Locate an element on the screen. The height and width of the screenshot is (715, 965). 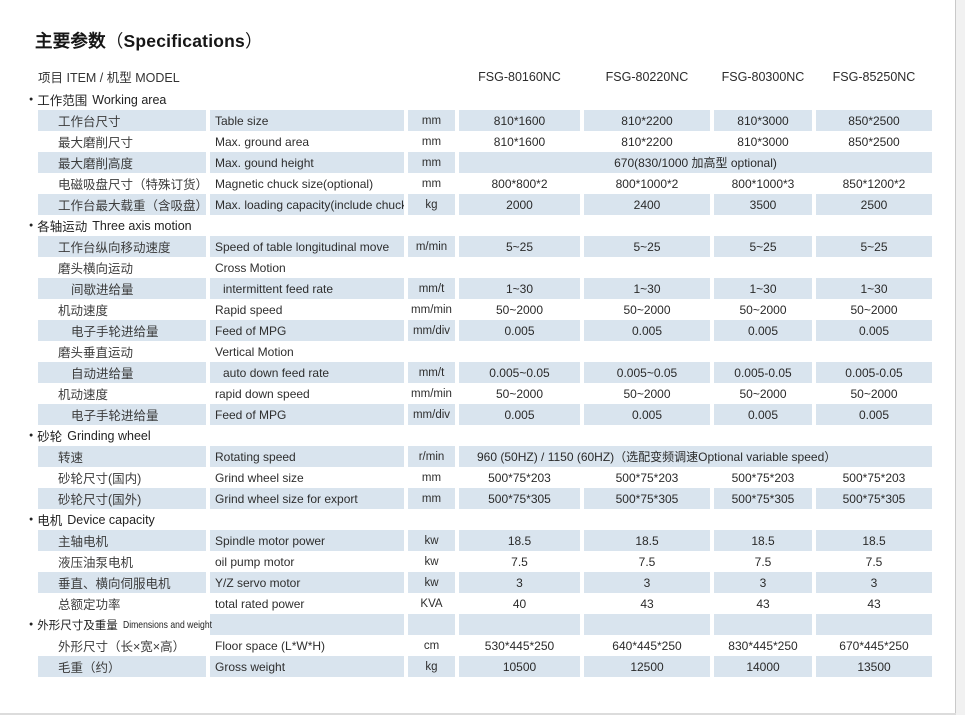
value-cell: 3 is located at coordinates (519, 582).